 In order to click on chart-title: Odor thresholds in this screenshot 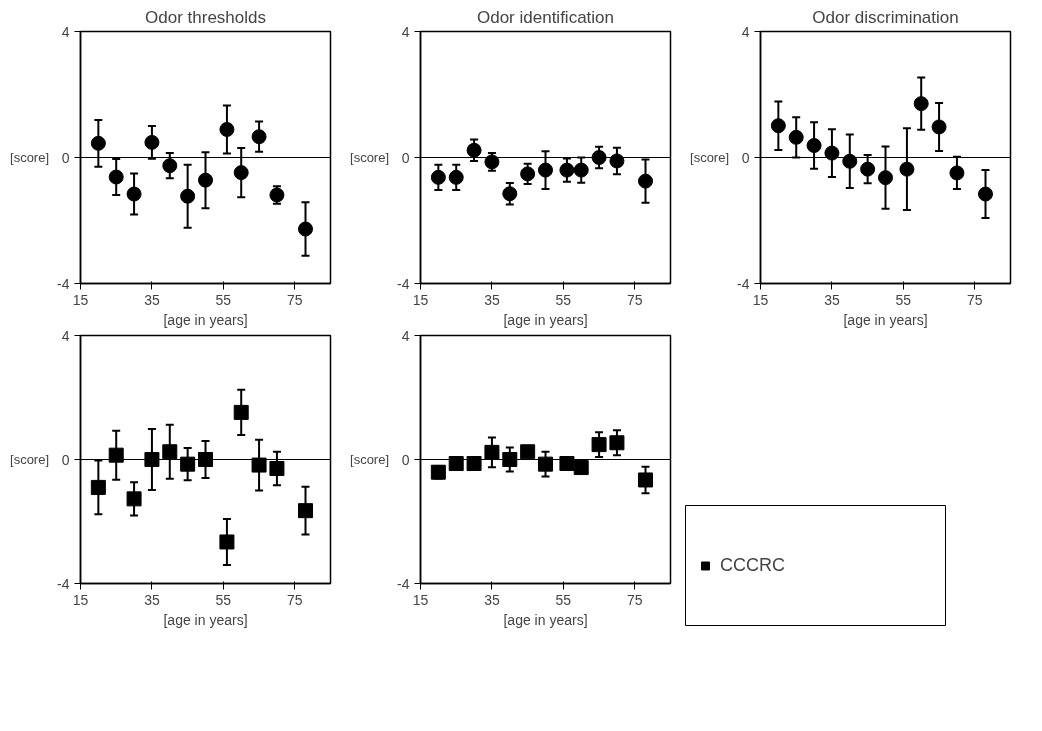, I will do `click(205, 17)`.